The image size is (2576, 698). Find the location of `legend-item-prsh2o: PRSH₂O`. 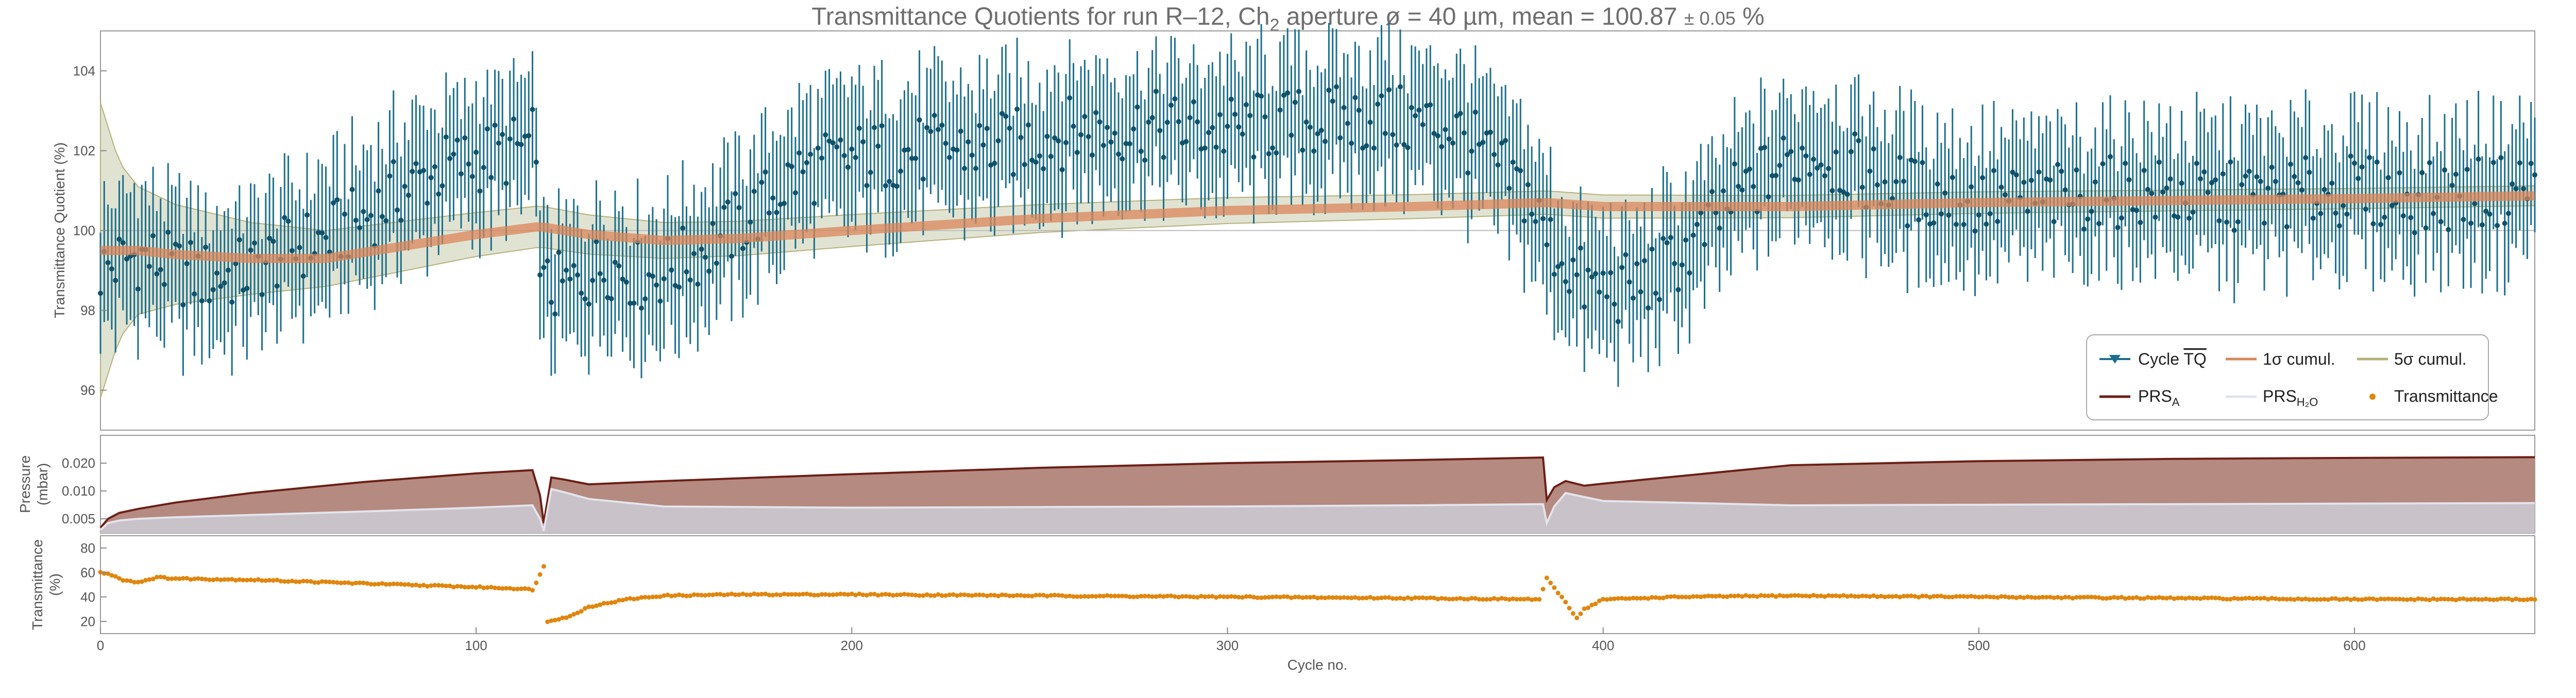

legend-item-prsh2o: PRSH₂O is located at coordinates (2272, 397).